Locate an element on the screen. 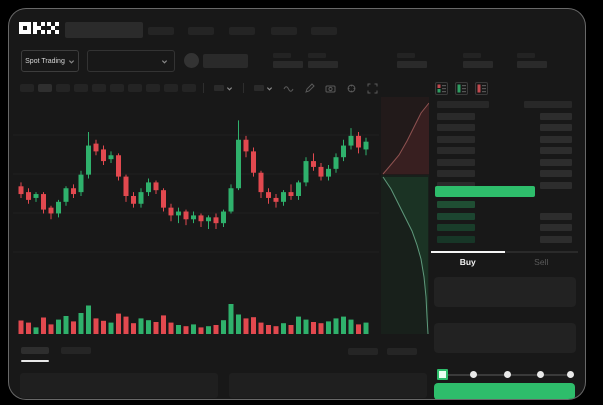 This screenshot has height=405, width=603. chart-toolbar is located at coordinates (200, 88).